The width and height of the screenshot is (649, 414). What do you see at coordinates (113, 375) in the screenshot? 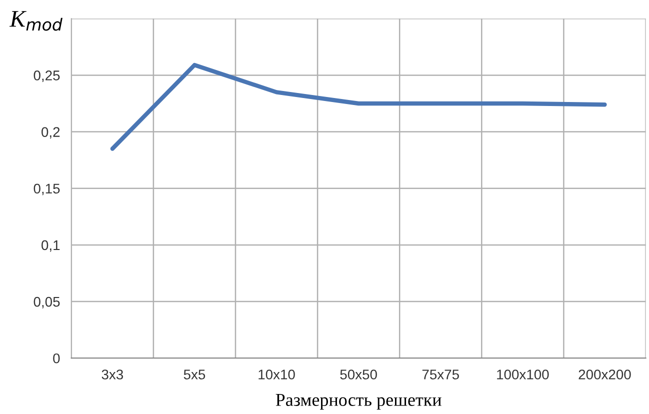
I see `x-tick-label: 3x3` at bounding box center [113, 375].